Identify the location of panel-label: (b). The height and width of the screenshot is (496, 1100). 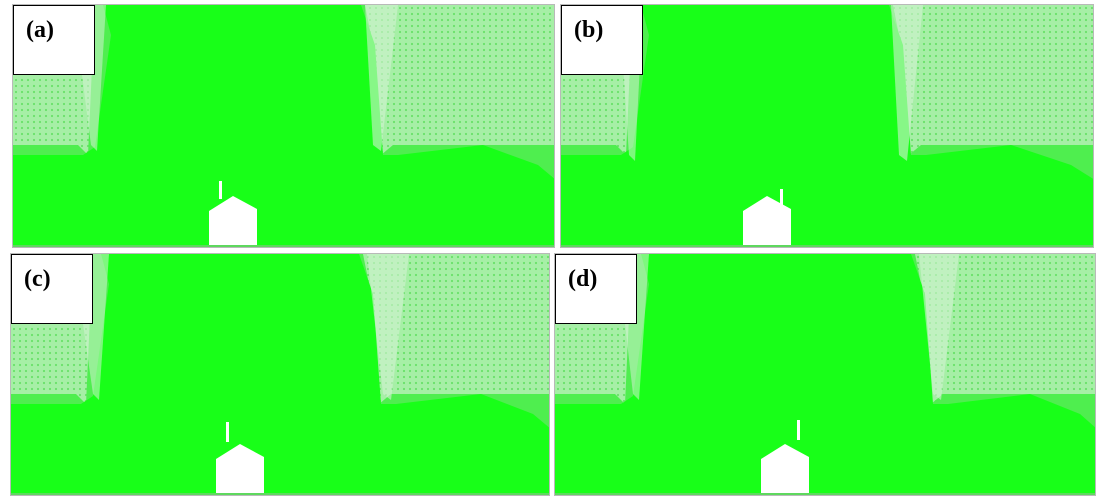
(602, 40).